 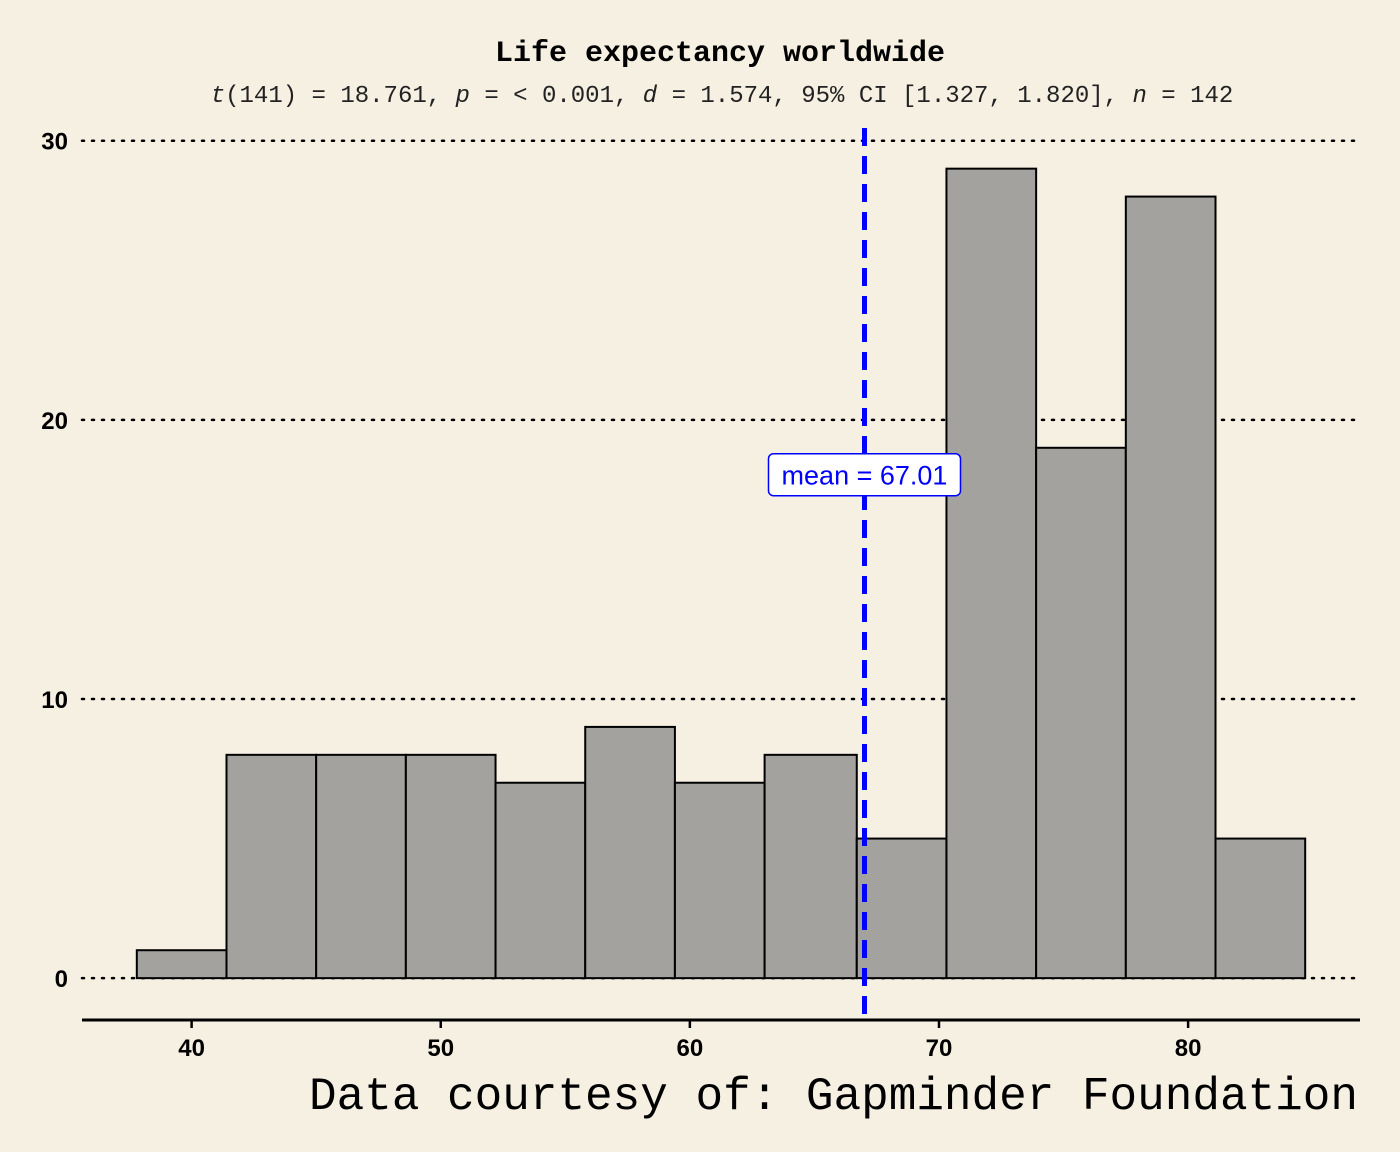 I want to click on y-tick-label: 30, so click(x=54, y=142).